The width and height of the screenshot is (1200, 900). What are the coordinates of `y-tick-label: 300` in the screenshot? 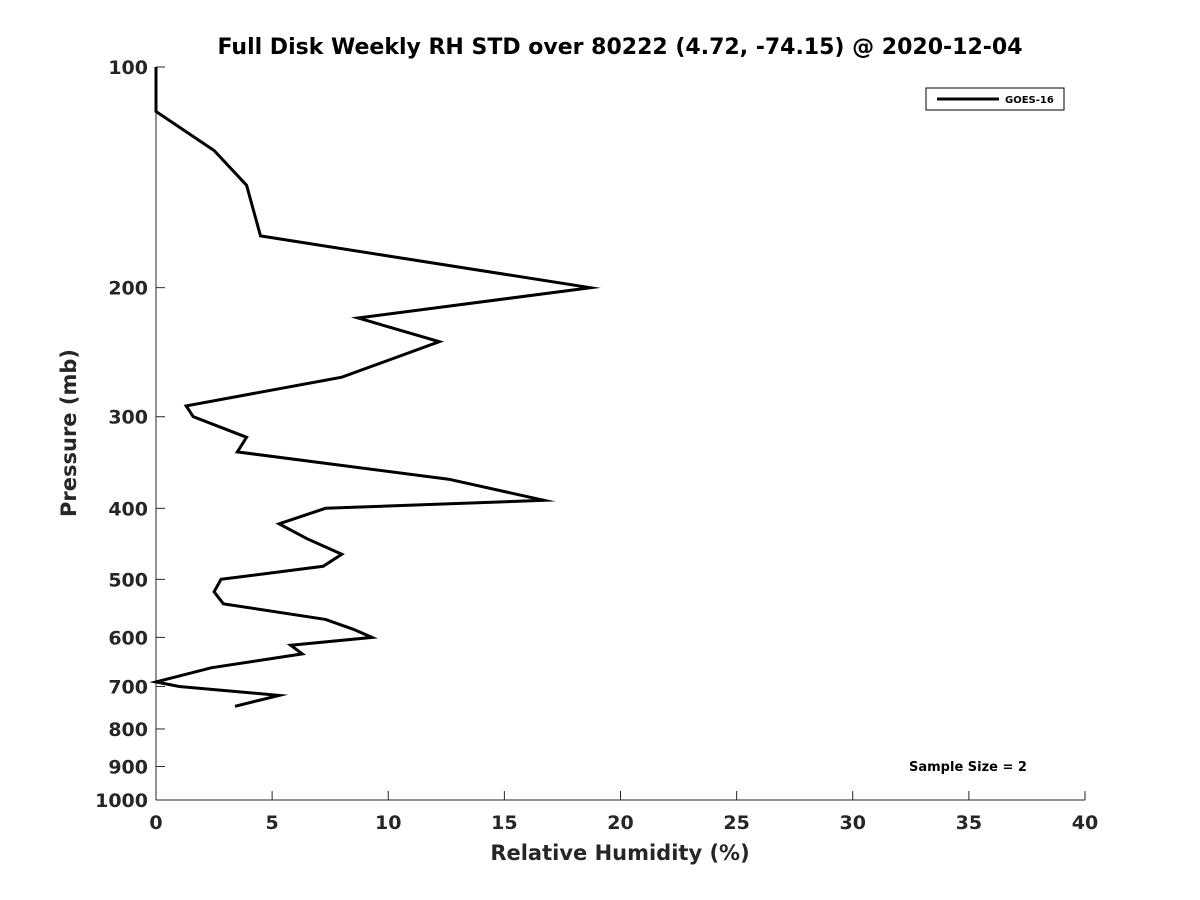 It's located at (128, 418).